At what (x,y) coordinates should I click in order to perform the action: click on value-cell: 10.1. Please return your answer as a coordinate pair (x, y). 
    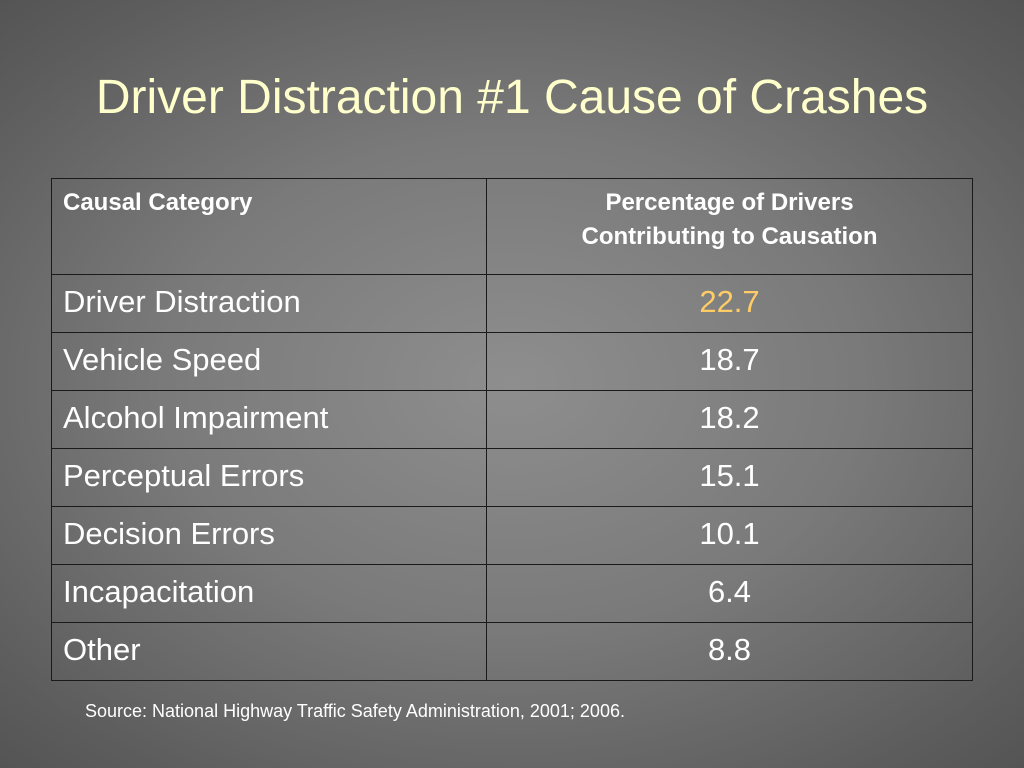
    Looking at the image, I should click on (729, 535).